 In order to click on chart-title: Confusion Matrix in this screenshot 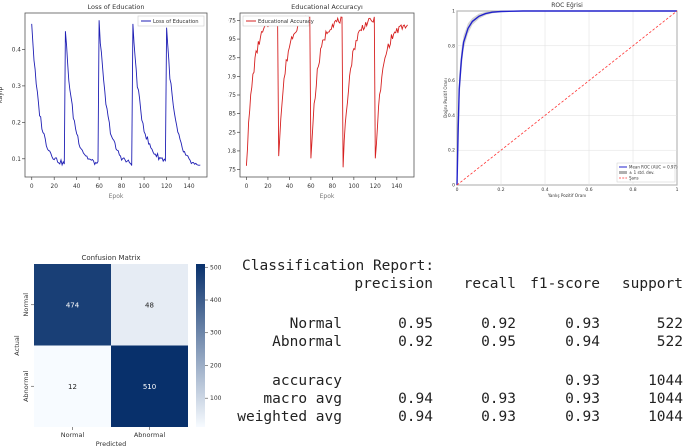, I will do `click(110, 258)`.